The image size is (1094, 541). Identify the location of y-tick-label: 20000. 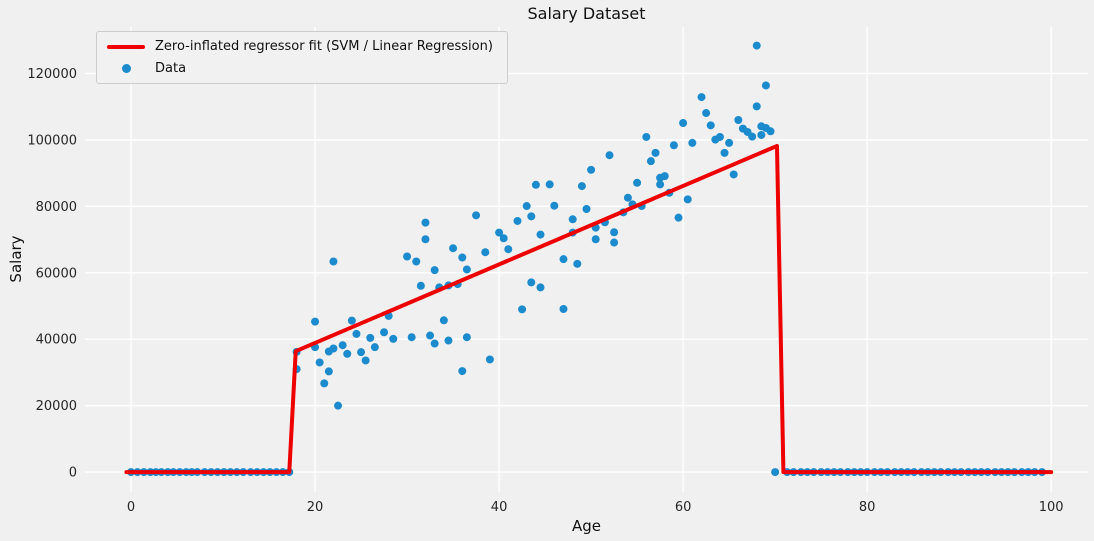
(56, 406).